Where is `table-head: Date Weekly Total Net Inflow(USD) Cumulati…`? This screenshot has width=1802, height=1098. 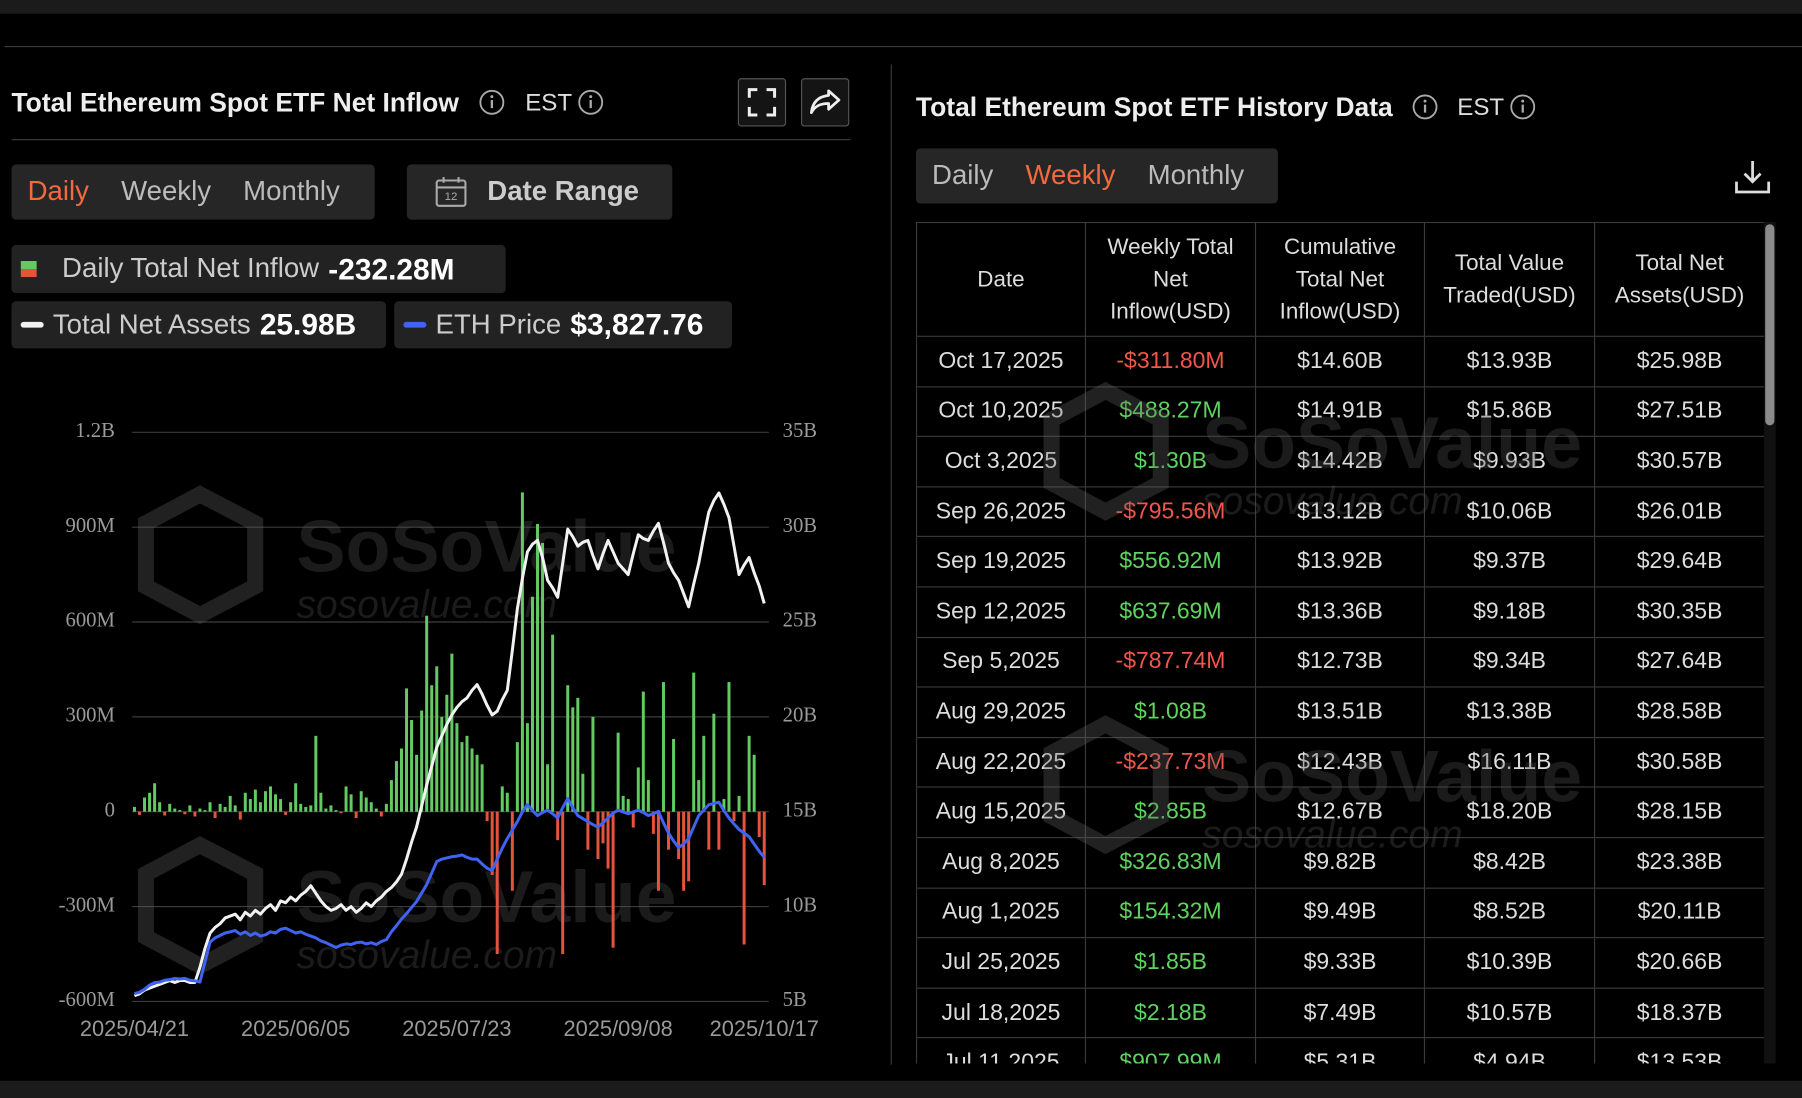 table-head: Date Weekly Total Net Inflow(USD) Cumulati… is located at coordinates (1340, 279).